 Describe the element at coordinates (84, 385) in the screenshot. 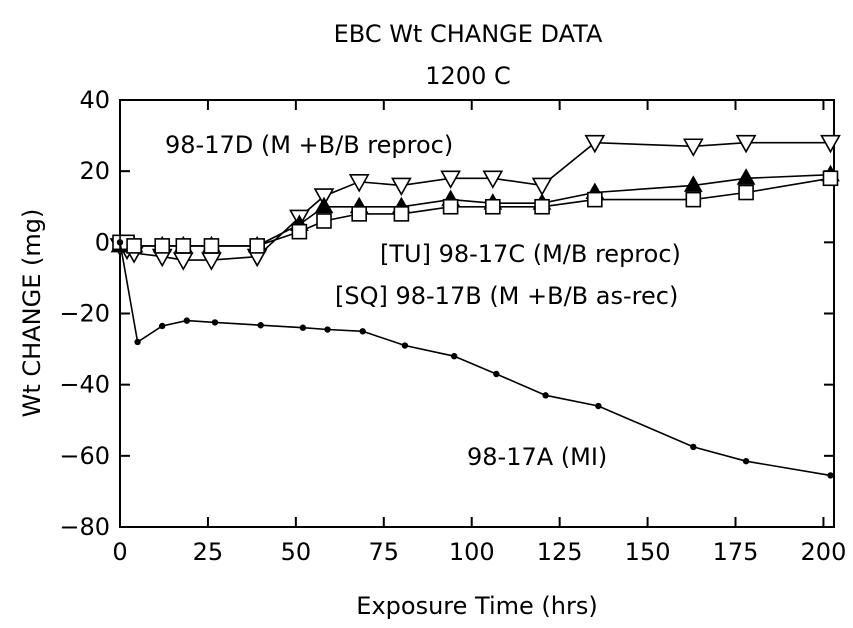

I see `y-tick-label: −40` at that location.